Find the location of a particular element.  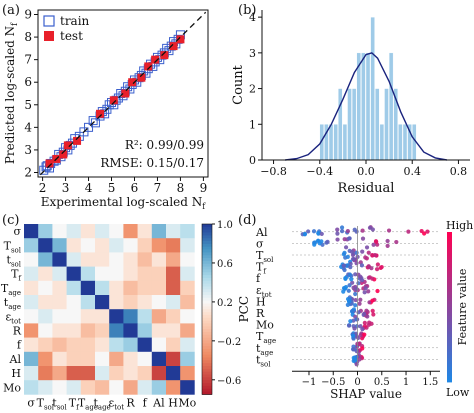

feature-label: tage is located at coordinates (264, 349).